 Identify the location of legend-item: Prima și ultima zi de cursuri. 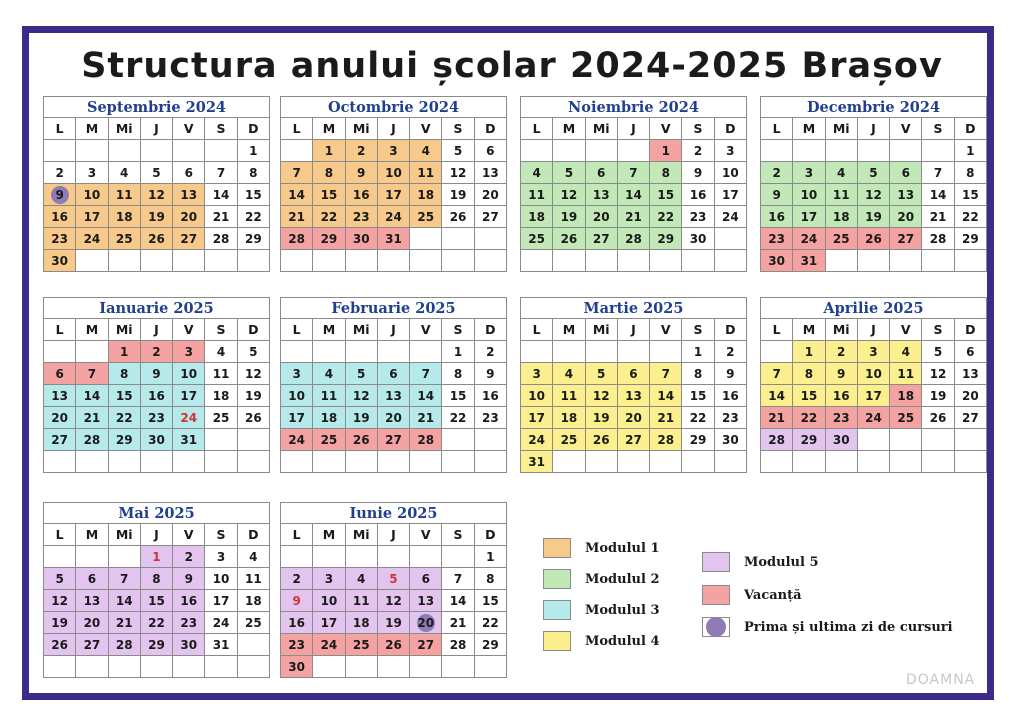
(827, 627).